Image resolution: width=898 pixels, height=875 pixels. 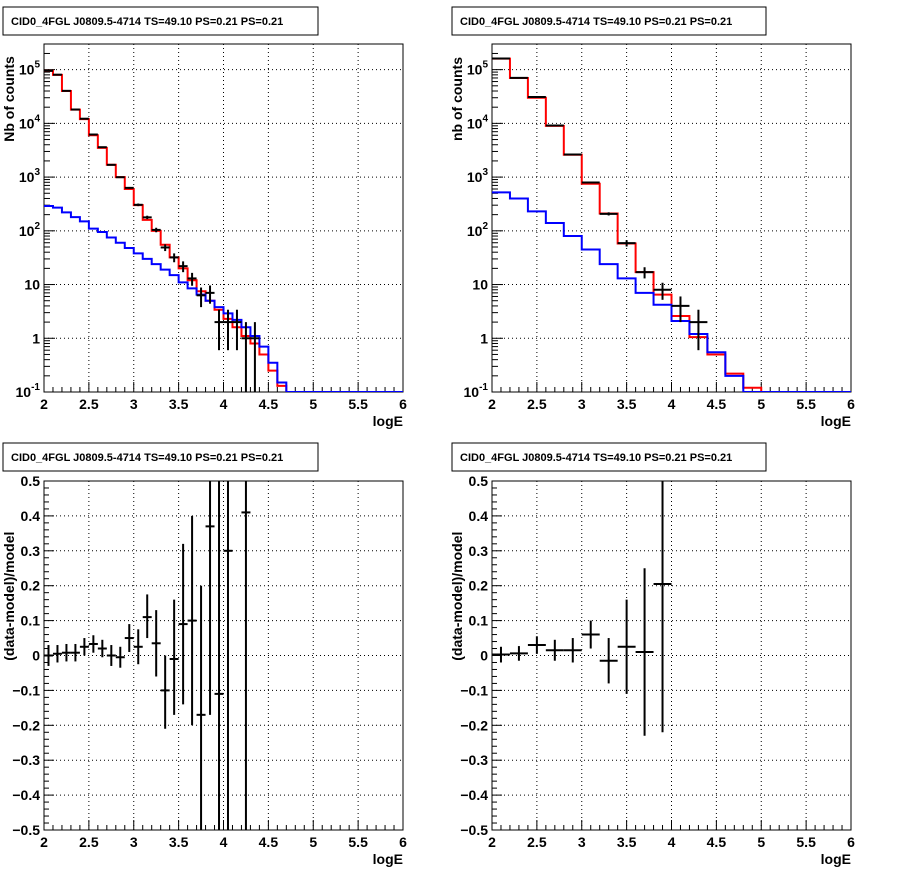 I want to click on y-tick-label: 10⁻¹, so click(x=476, y=391).